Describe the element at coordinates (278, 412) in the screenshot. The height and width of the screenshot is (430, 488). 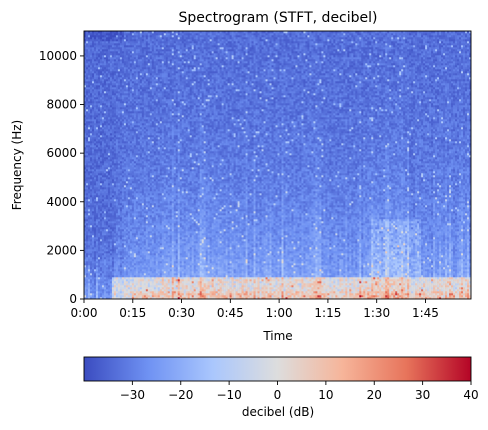
I see `colorbar-label: decibel (dB)` at that location.